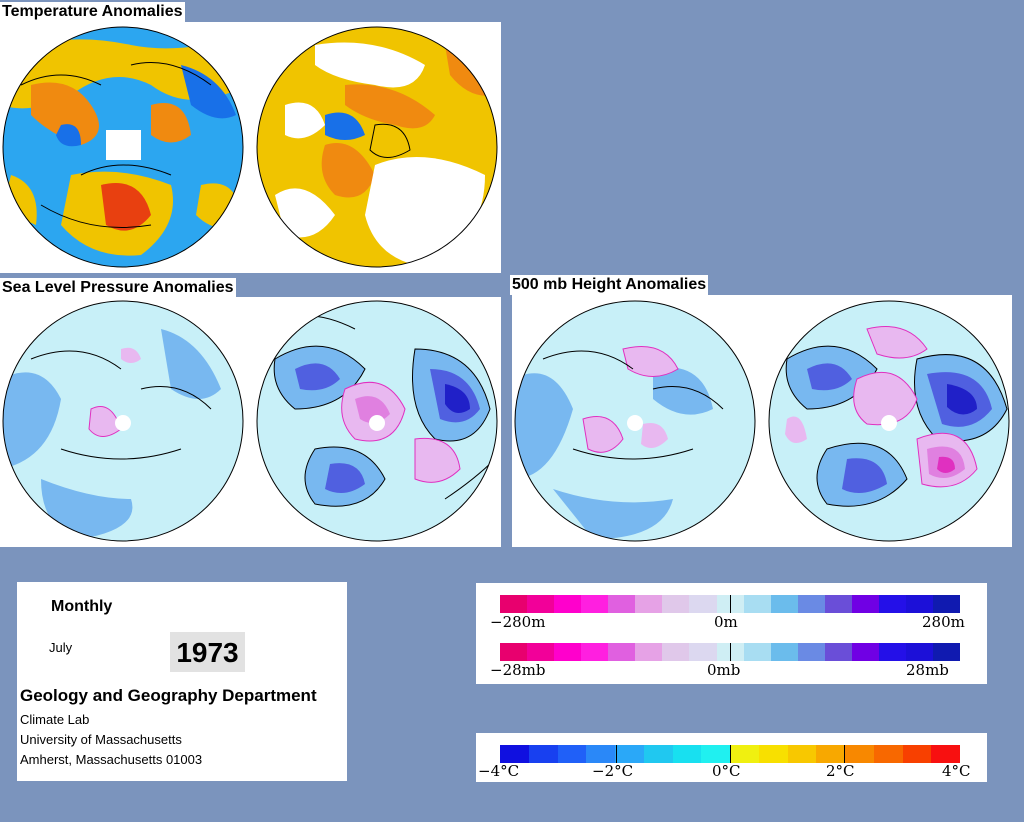  Describe the element at coordinates (943, 622) in the screenshot. I see `height-max-label: 280m` at that location.